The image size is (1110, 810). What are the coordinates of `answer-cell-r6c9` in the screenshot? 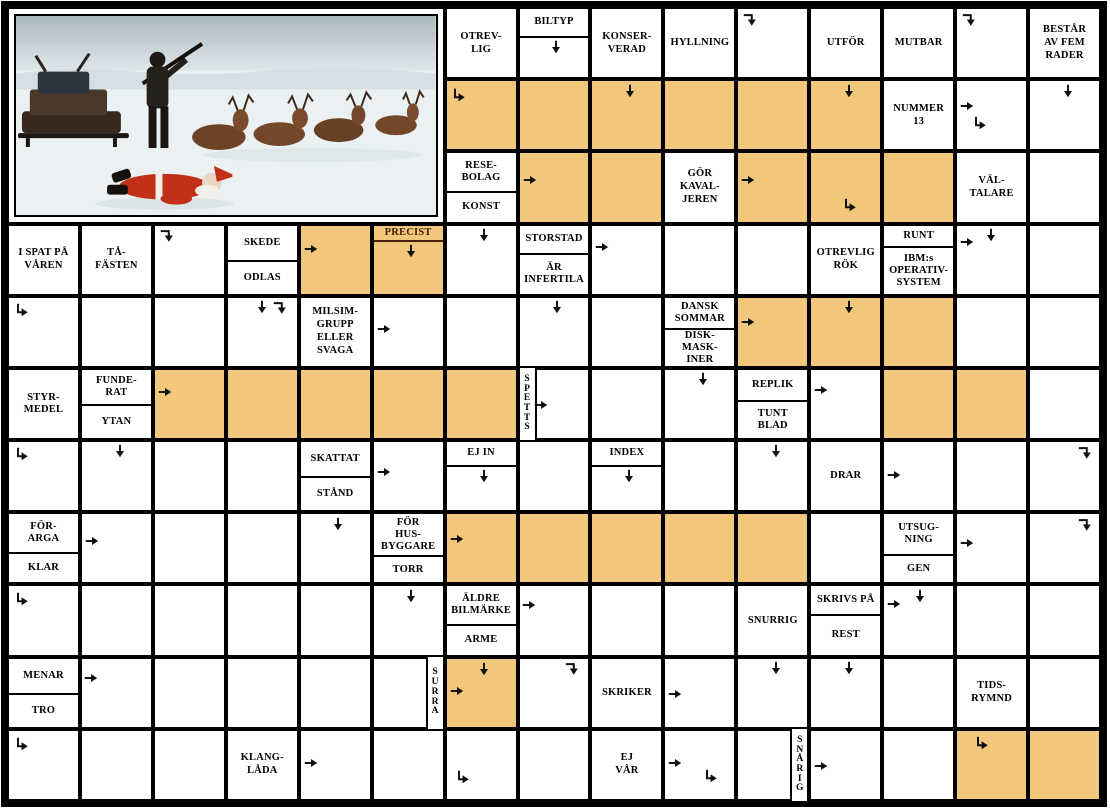 It's located at (700, 476).